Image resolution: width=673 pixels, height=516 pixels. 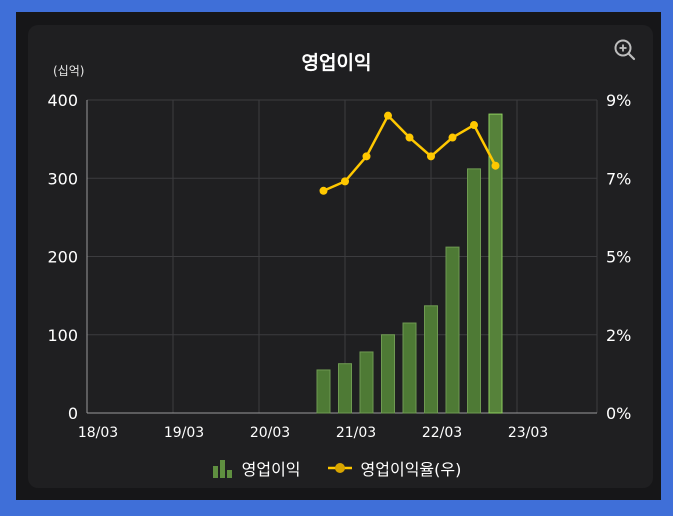 I want to click on x-tick-label: 23/03, so click(x=528, y=433).